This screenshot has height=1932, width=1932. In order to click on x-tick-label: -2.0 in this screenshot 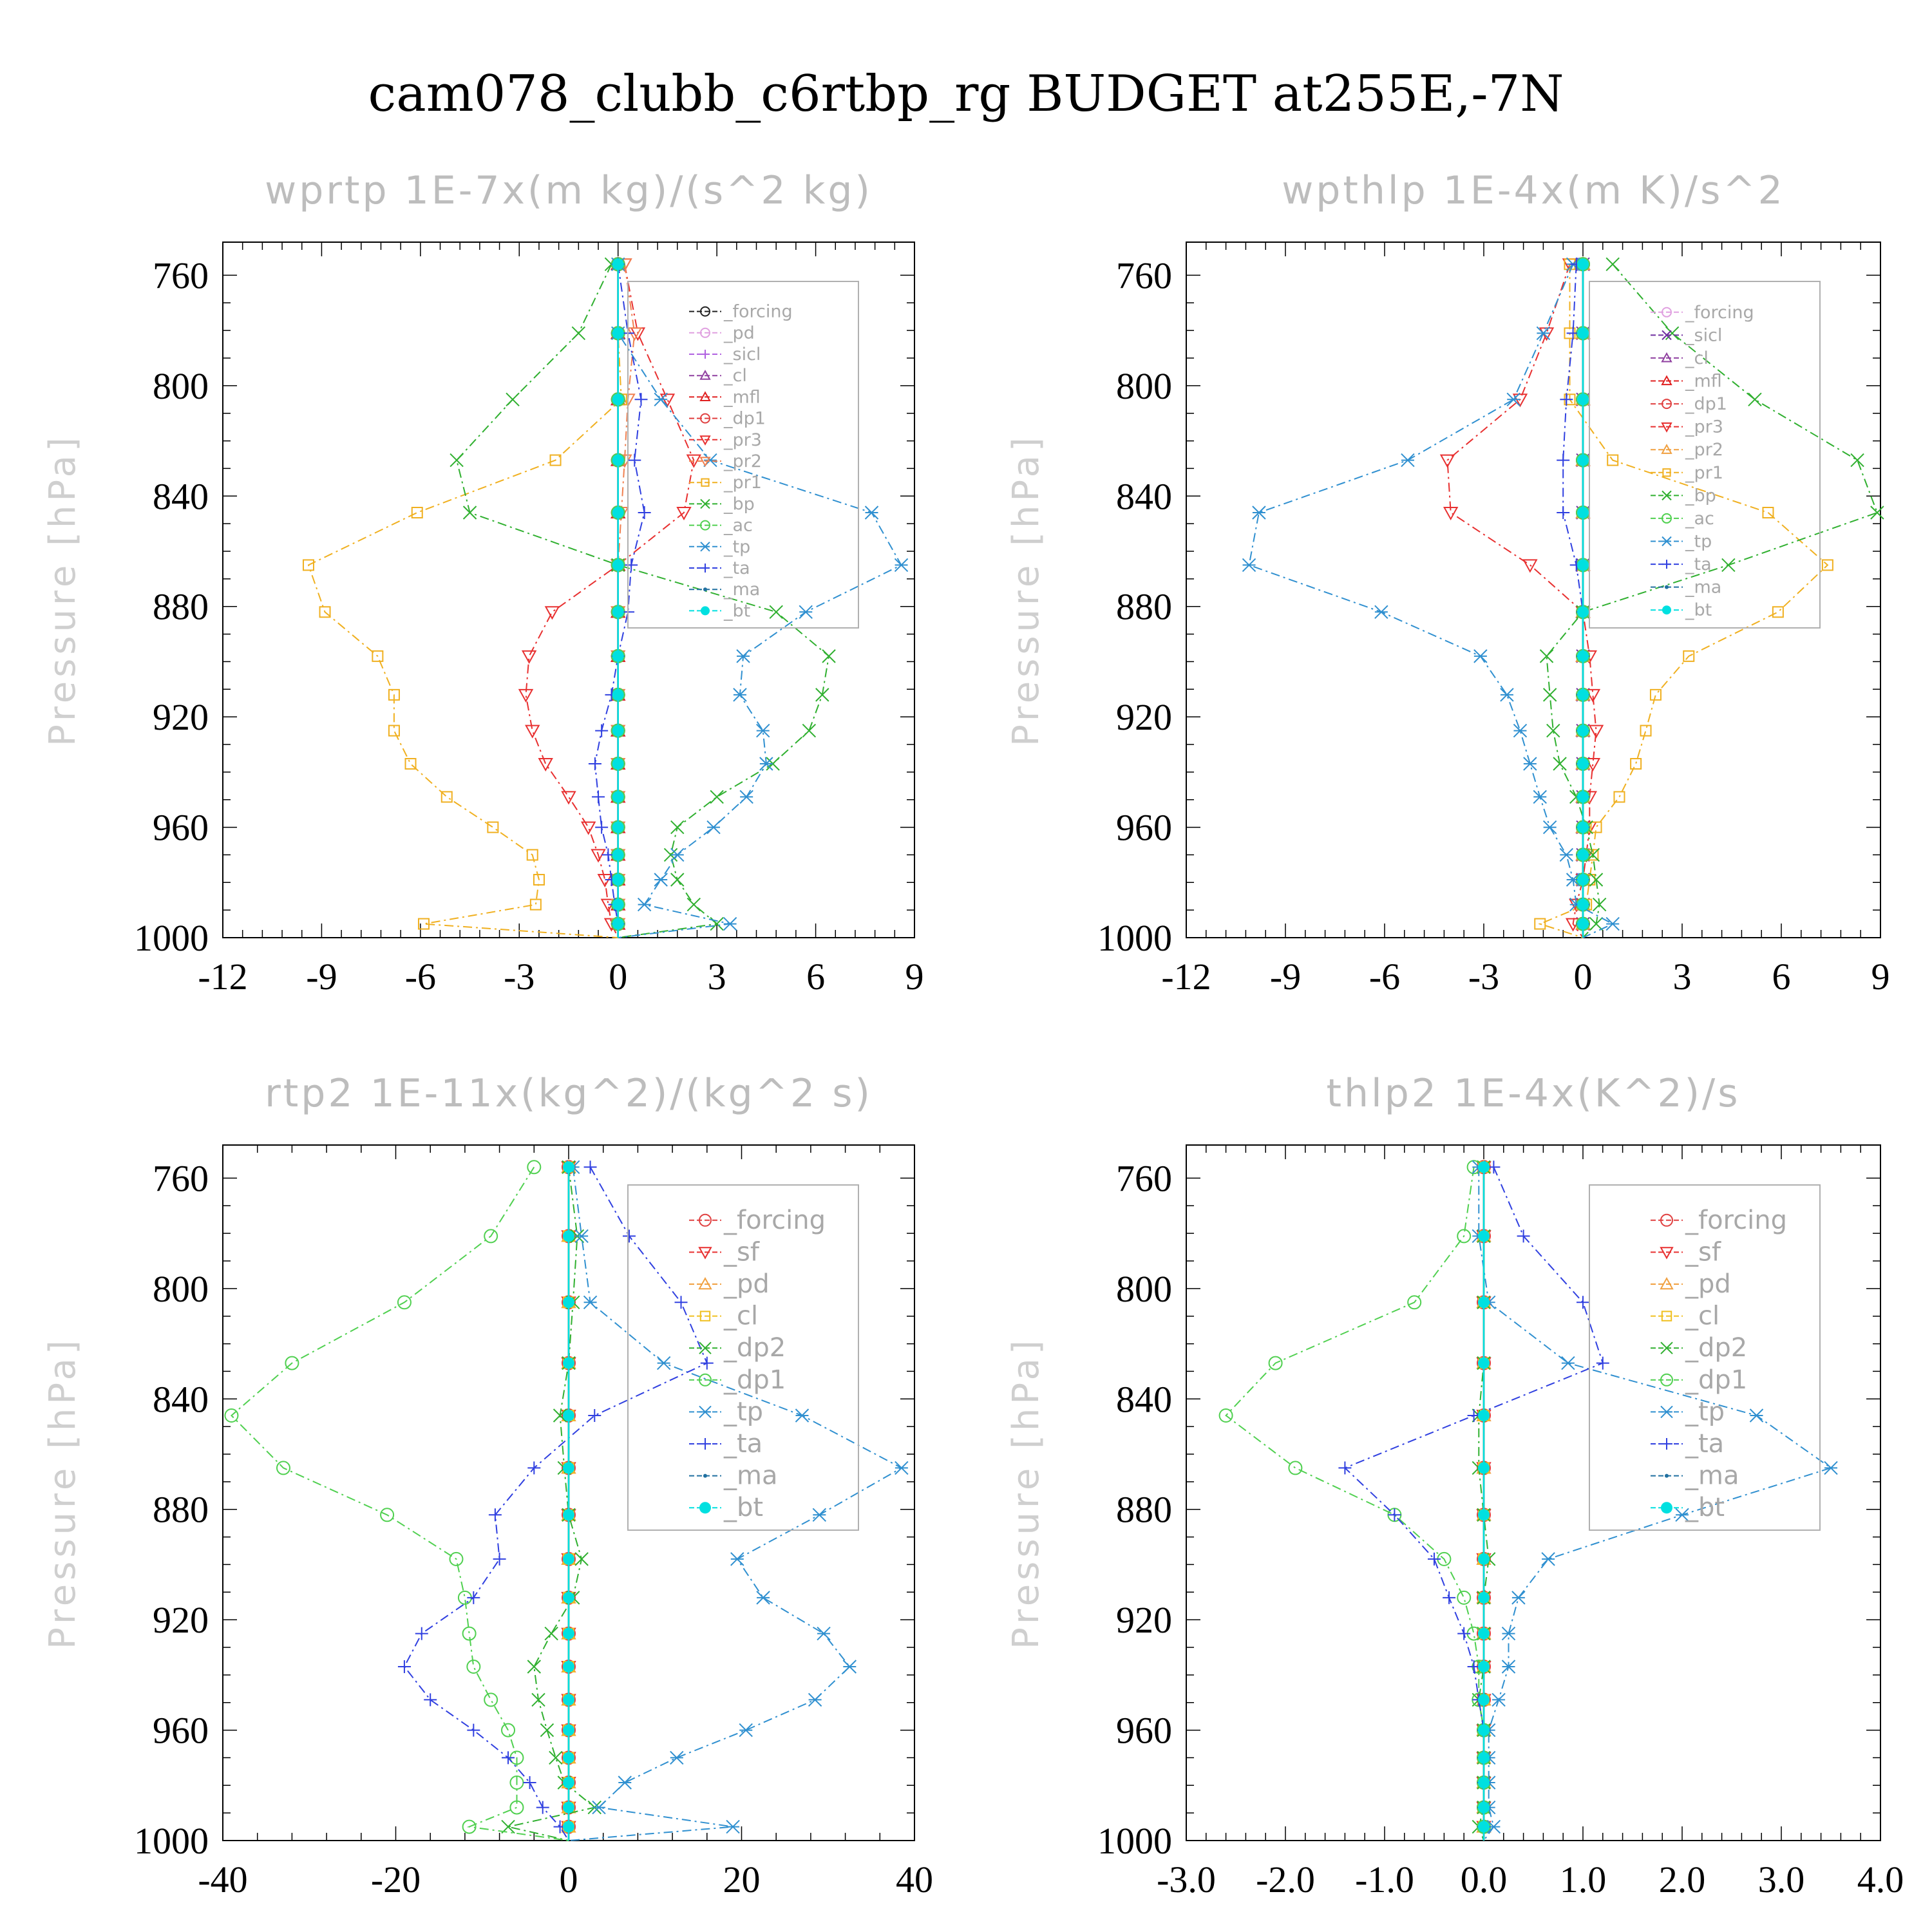, I will do `click(1286, 1880)`.